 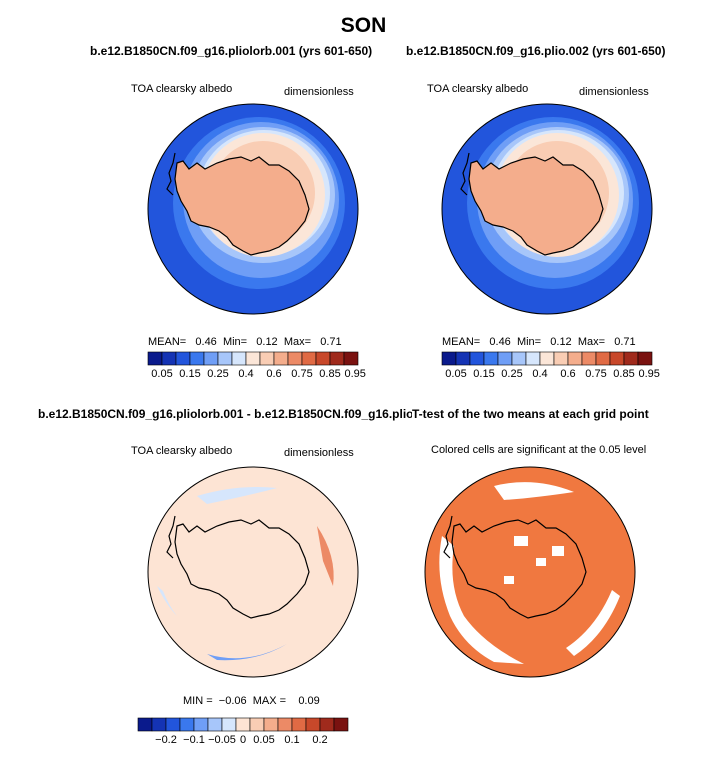 What do you see at coordinates (247, 652) in the screenshot?
I see `negative-anomaly` at bounding box center [247, 652].